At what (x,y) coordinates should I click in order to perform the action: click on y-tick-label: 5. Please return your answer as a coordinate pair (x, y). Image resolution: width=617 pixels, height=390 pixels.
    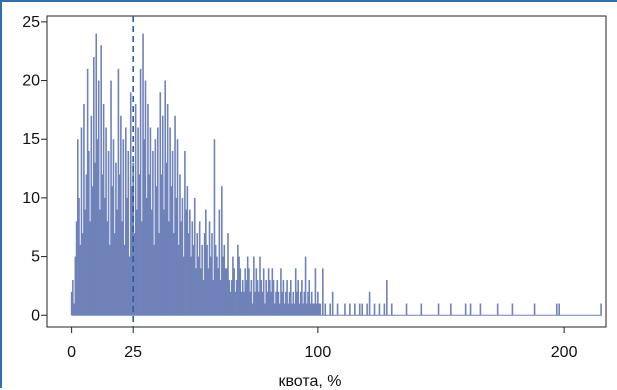
    Looking at the image, I should click on (35, 257).